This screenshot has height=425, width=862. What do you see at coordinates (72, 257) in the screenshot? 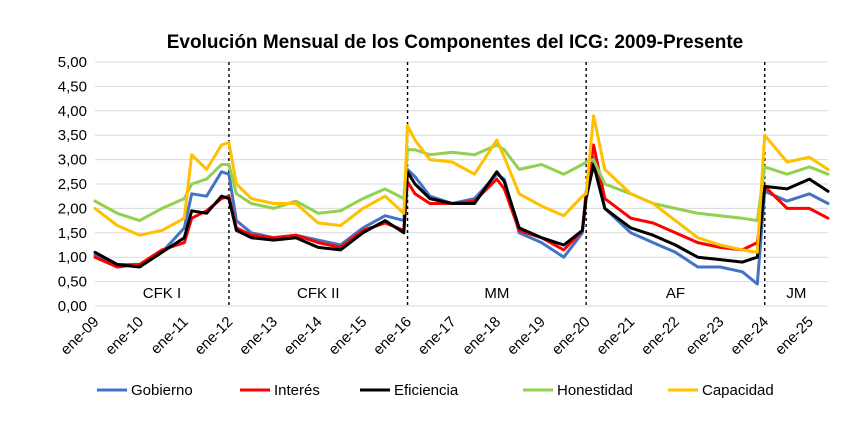
I see `y-tick-label: 1,00` at bounding box center [72, 257].